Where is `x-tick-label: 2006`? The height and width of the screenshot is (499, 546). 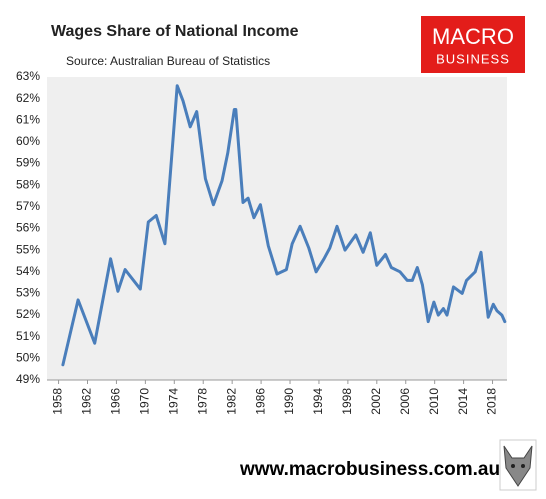 x-tick-label: 2006 is located at coordinates (405, 401).